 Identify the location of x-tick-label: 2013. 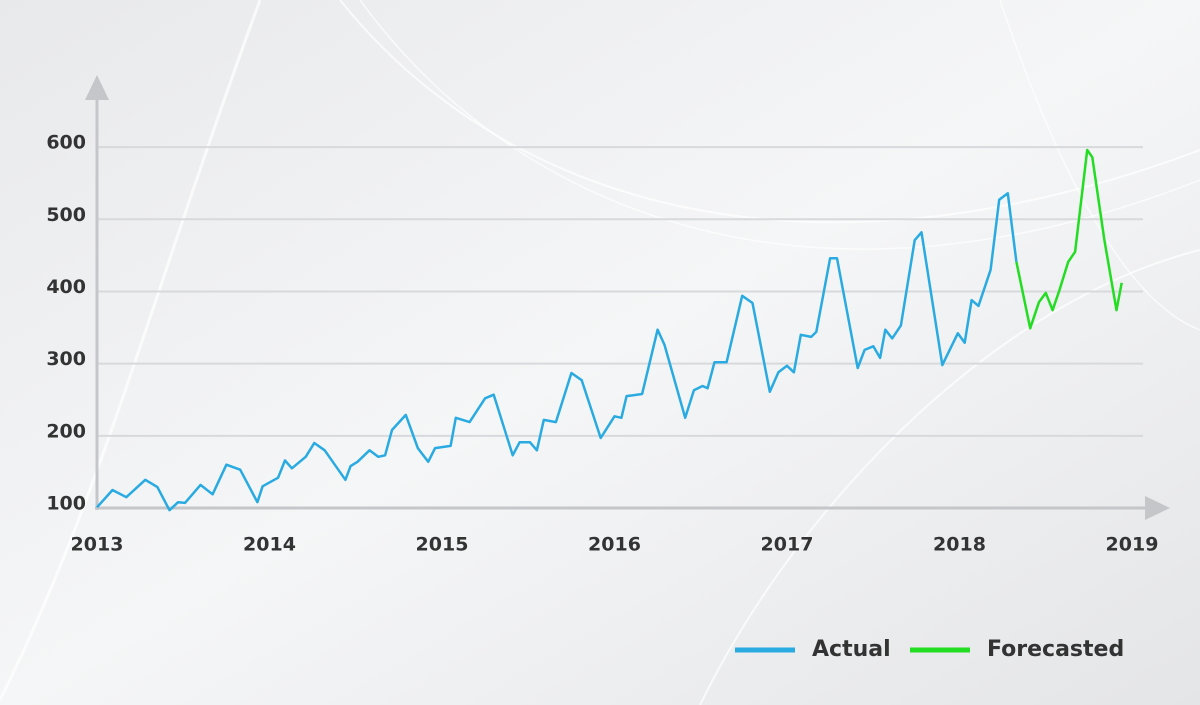
(97, 545).